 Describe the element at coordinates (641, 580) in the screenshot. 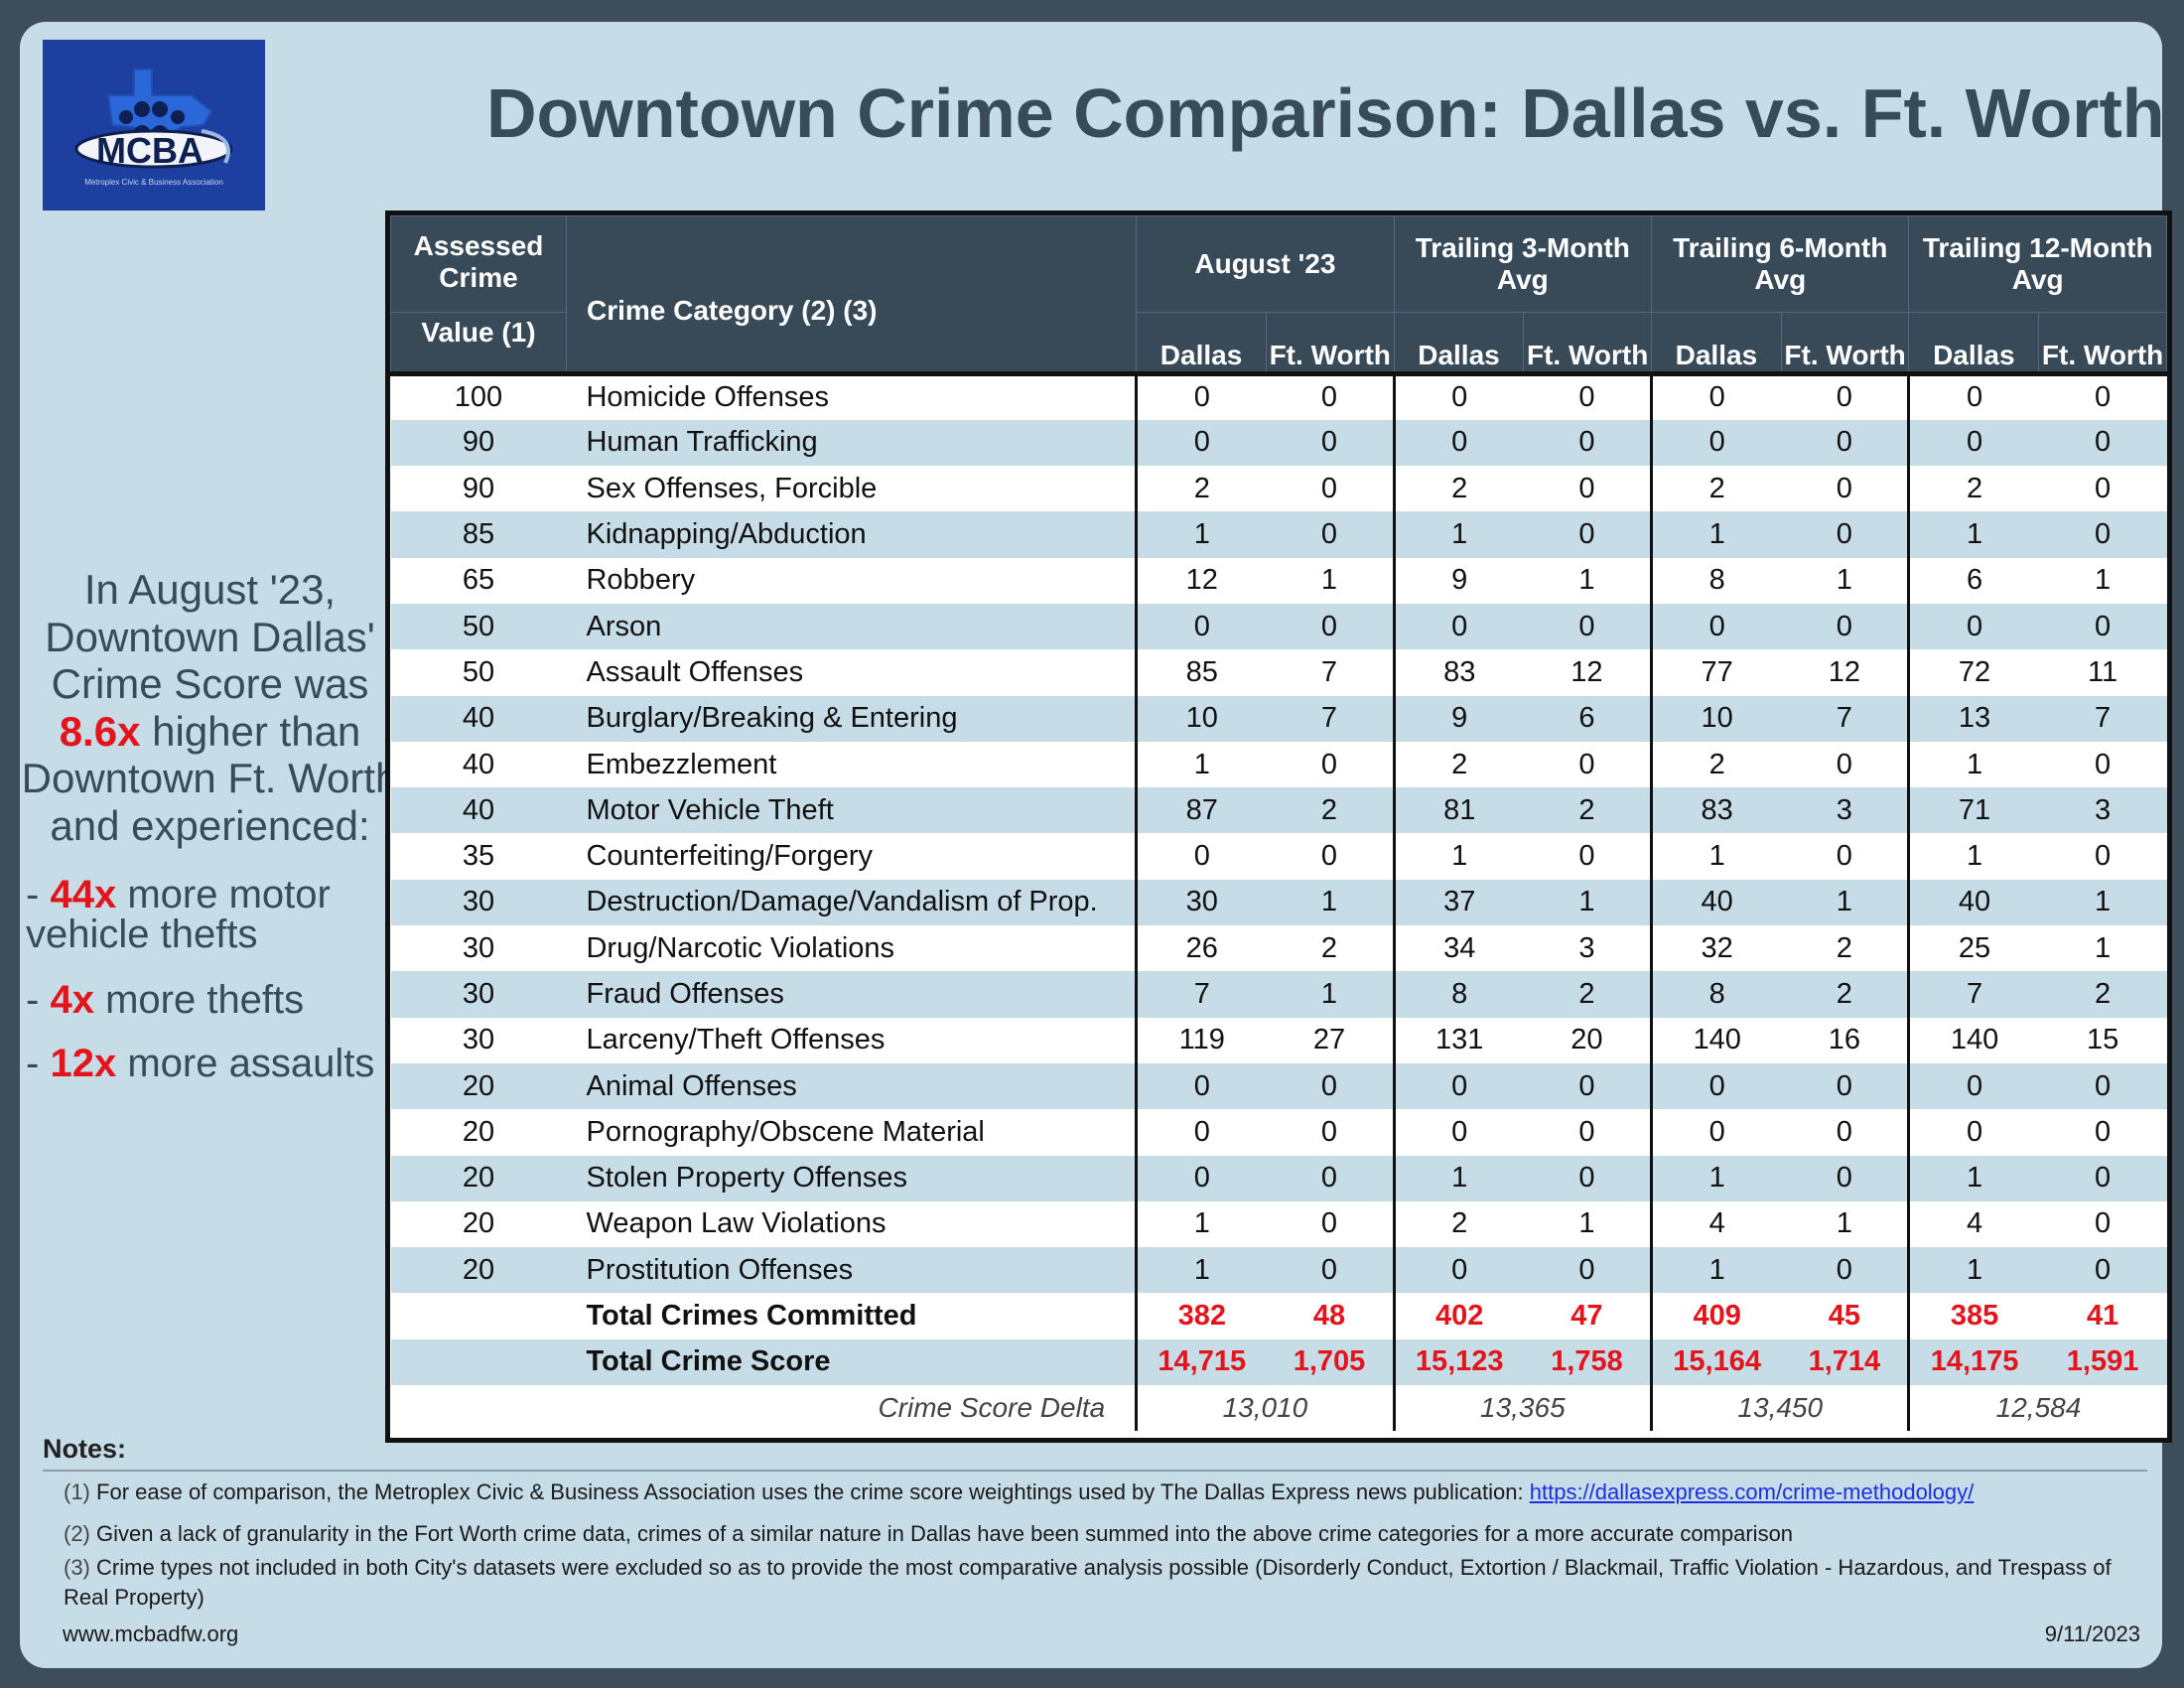

I see `crime-category-cell: Robbery` at that location.